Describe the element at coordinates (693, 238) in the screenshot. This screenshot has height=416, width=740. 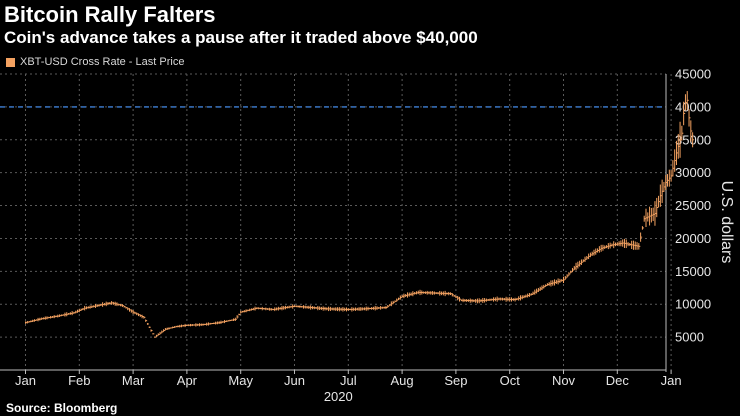
I see `y-tick-label: 20000` at that location.